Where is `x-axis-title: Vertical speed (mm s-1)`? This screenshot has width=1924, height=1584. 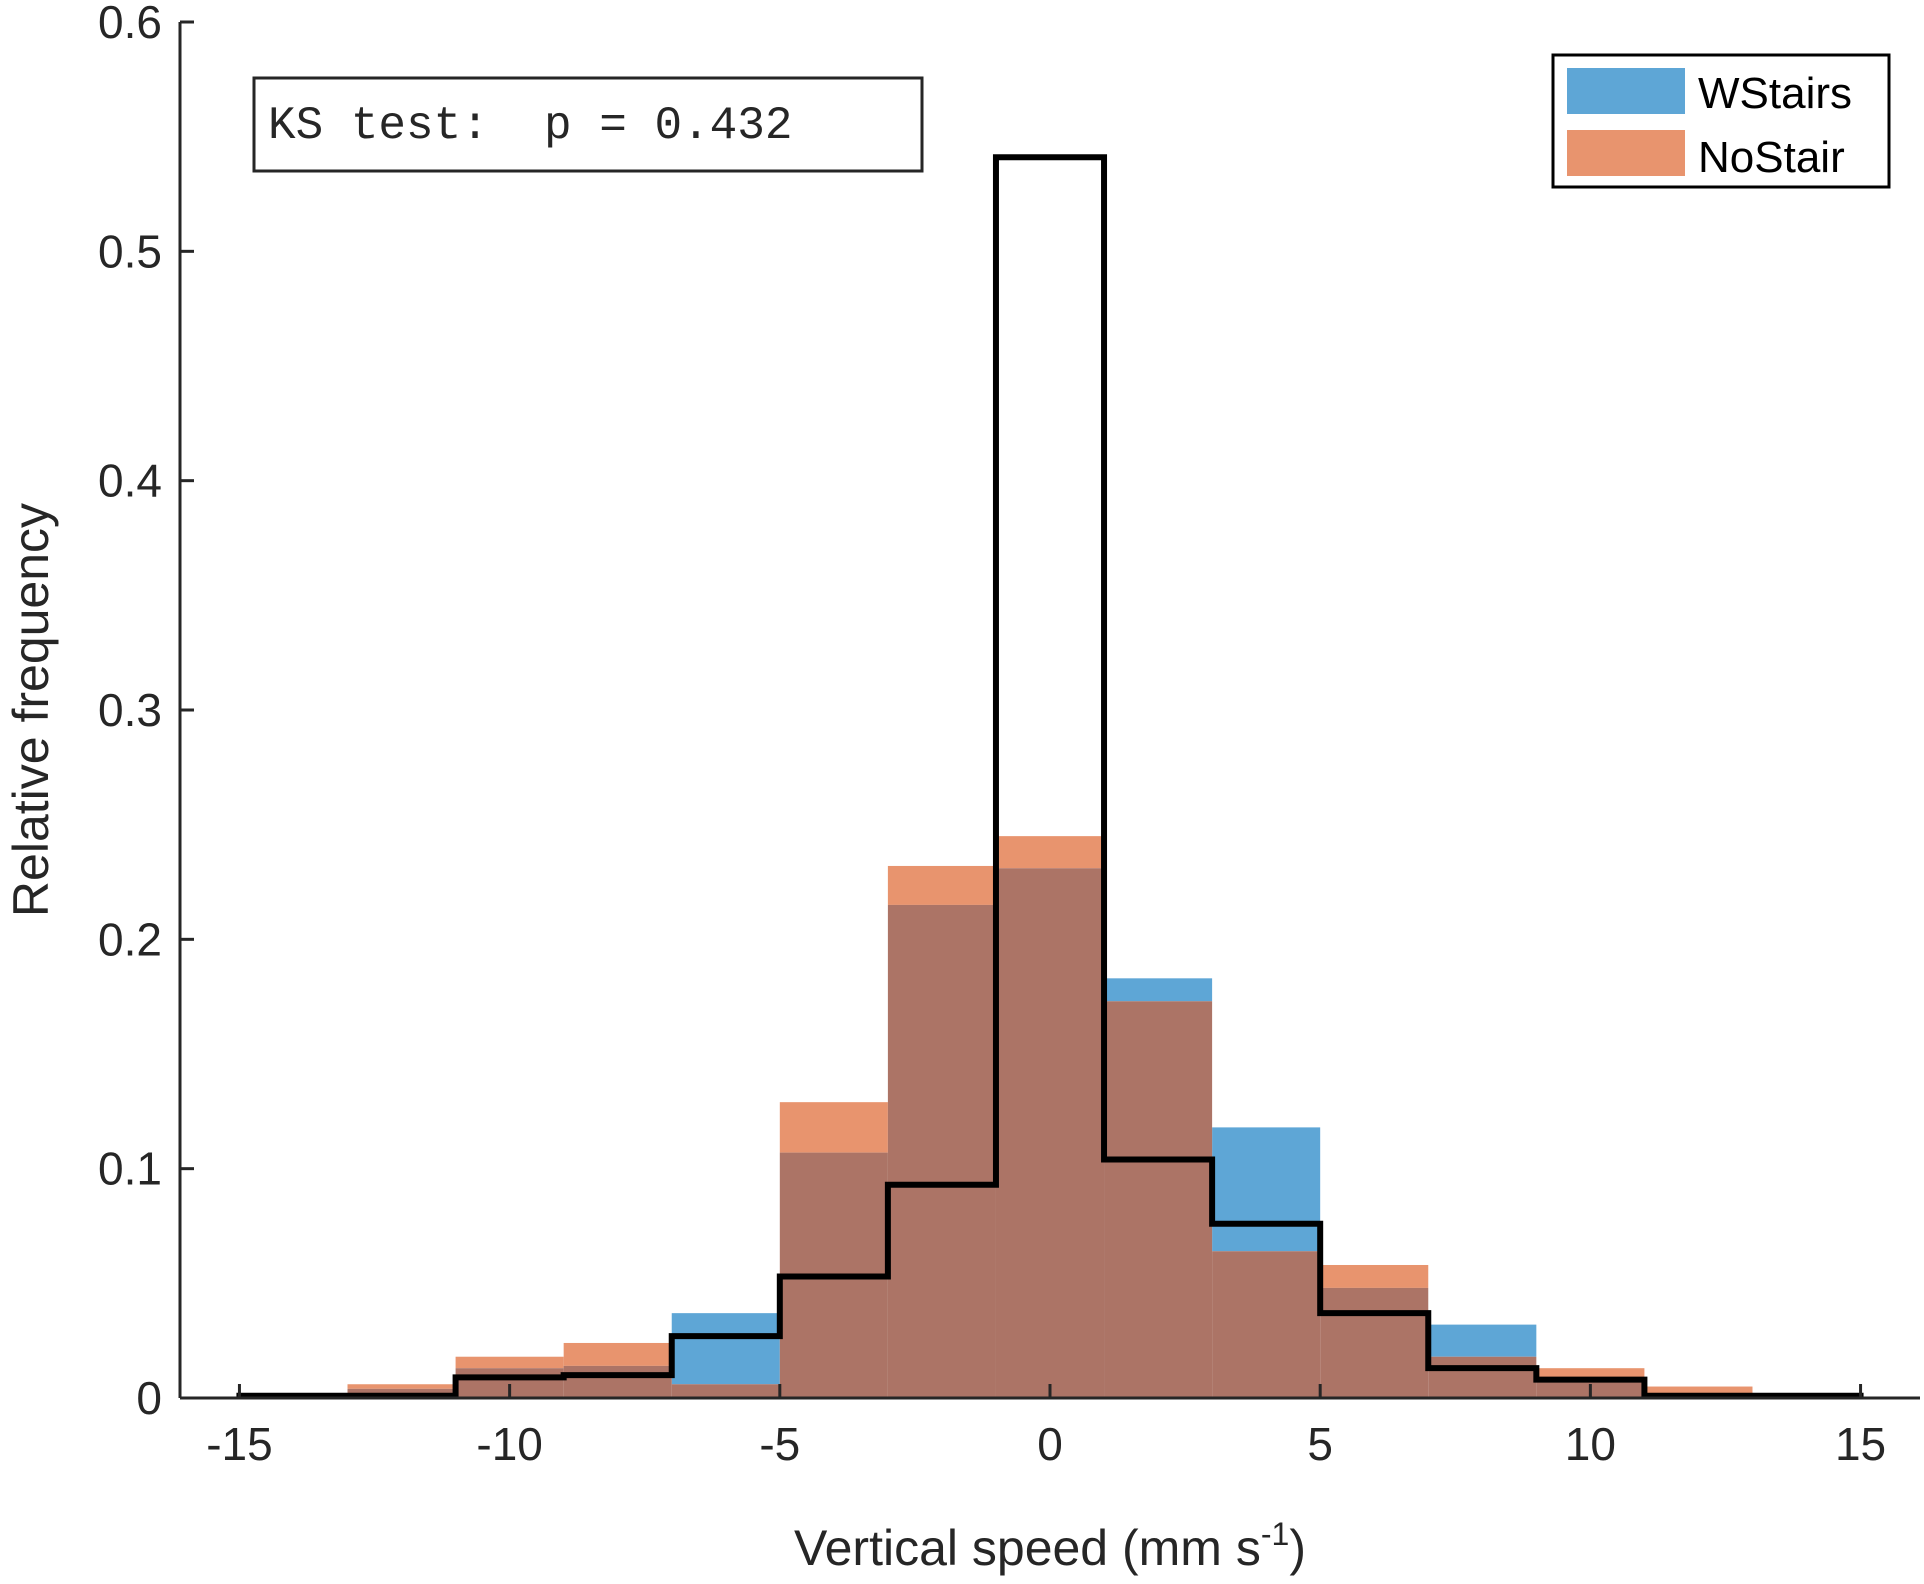 x-axis-title: Vertical speed (mm s-1) is located at coordinates (1050, 1546).